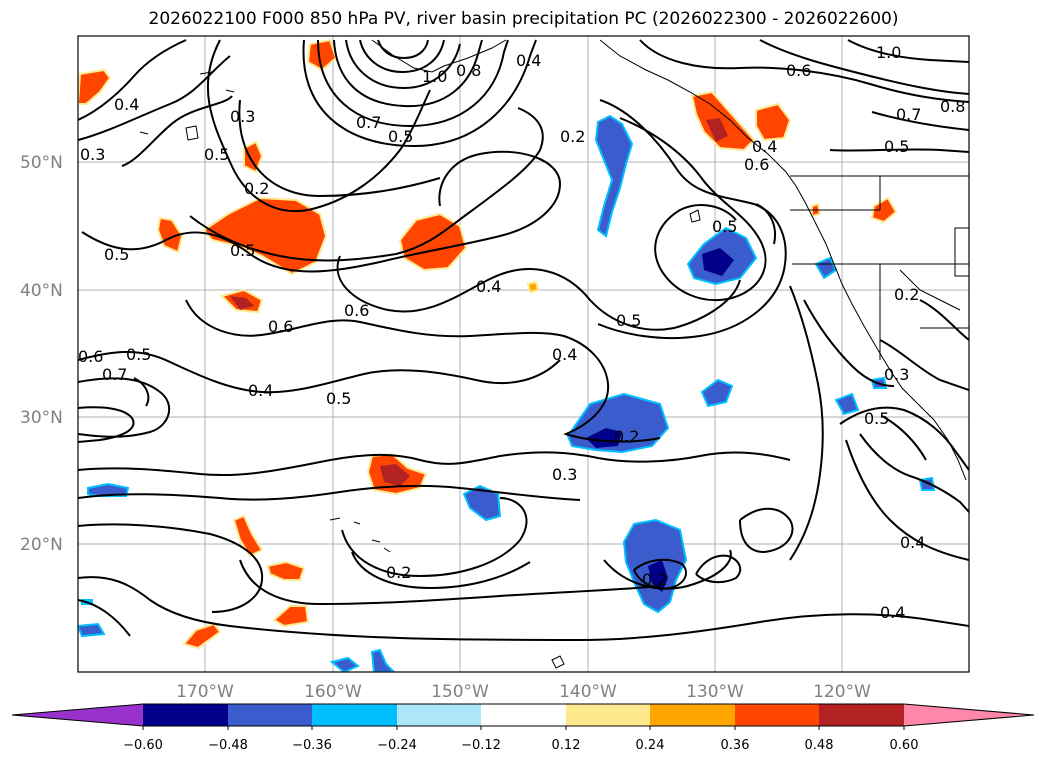 The width and height of the screenshot is (1047, 765). Describe the element at coordinates (588, 692) in the screenshot. I see `lon-label: 140°W` at that location.